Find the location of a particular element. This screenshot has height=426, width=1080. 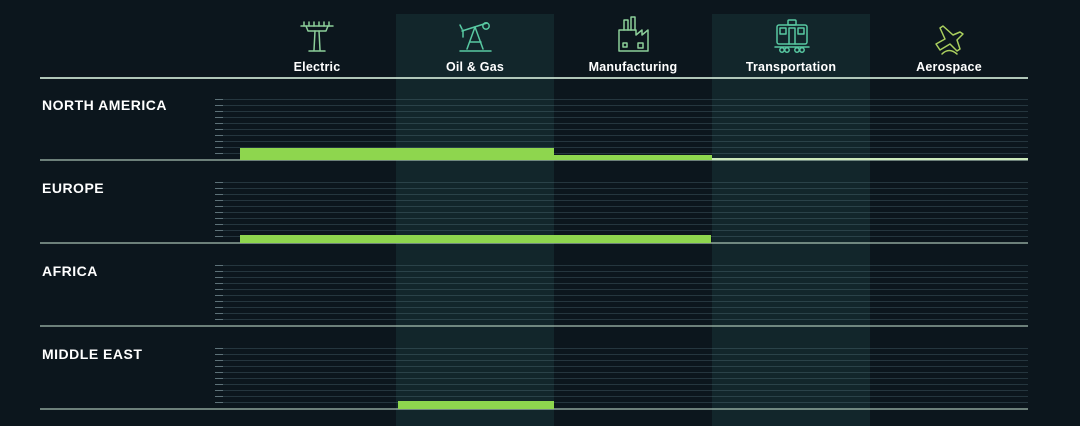

column-label-manufacturing: Manufacturing is located at coordinates (633, 67).